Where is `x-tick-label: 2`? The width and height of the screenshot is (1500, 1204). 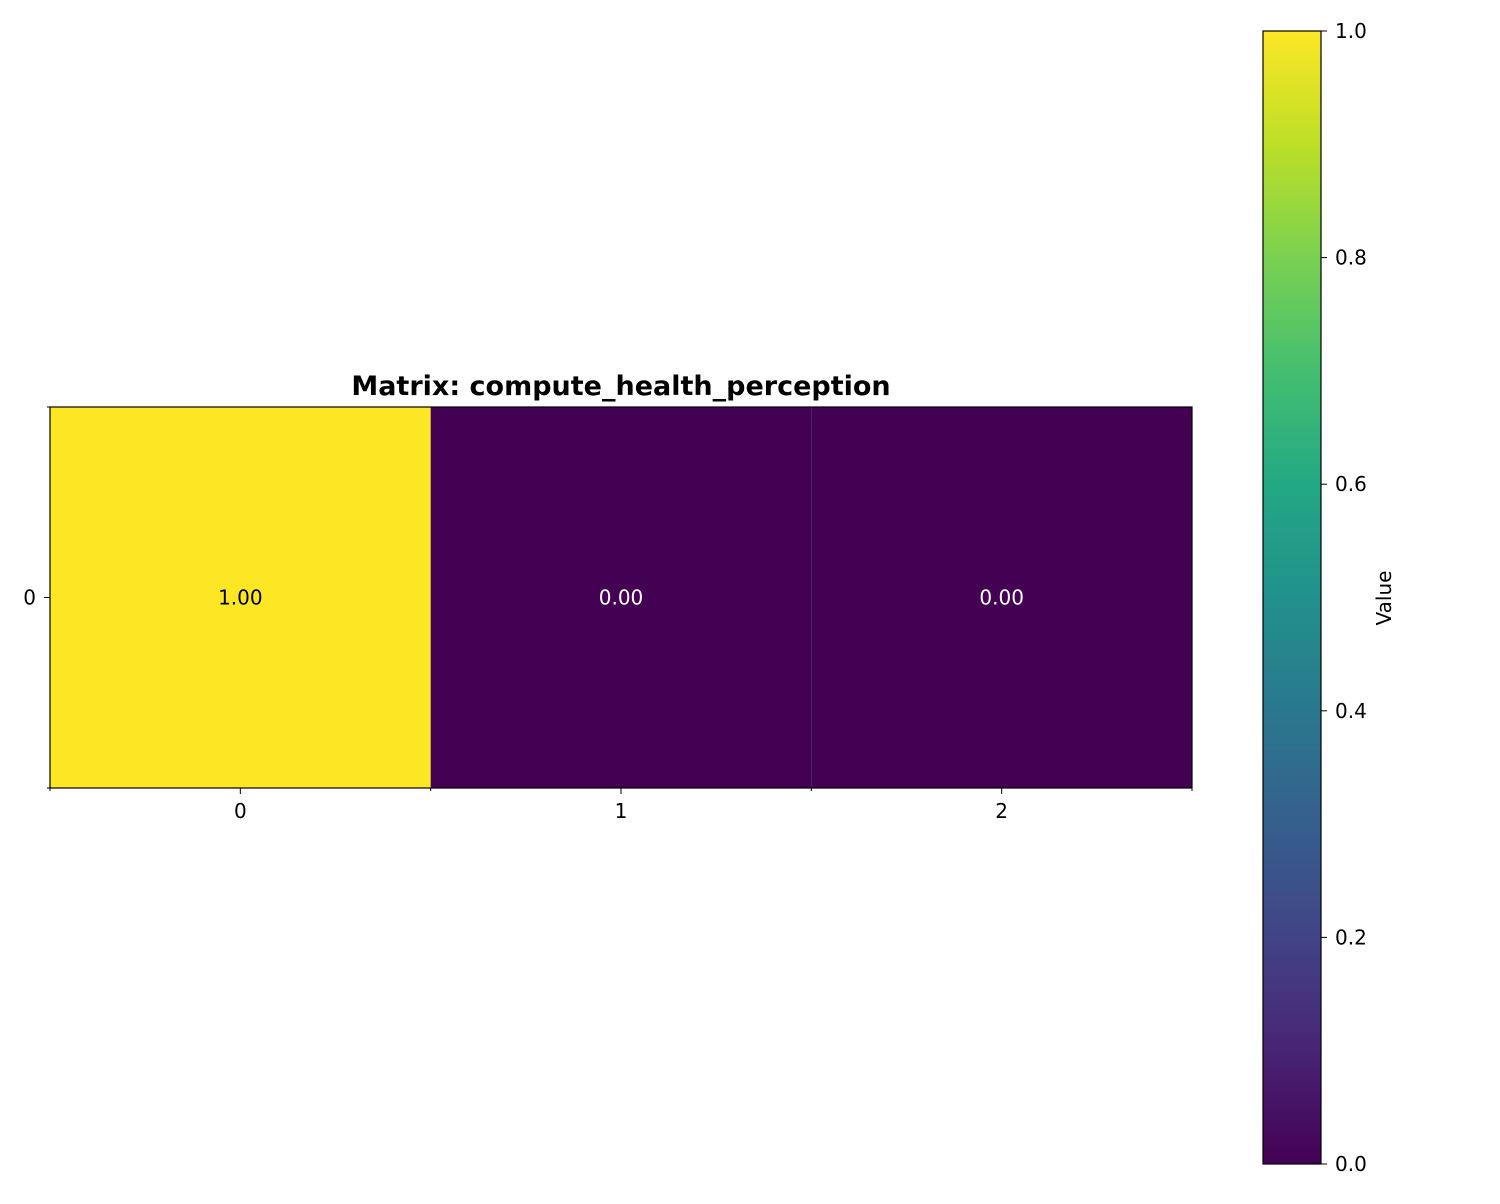 x-tick-label: 2 is located at coordinates (1001, 811).